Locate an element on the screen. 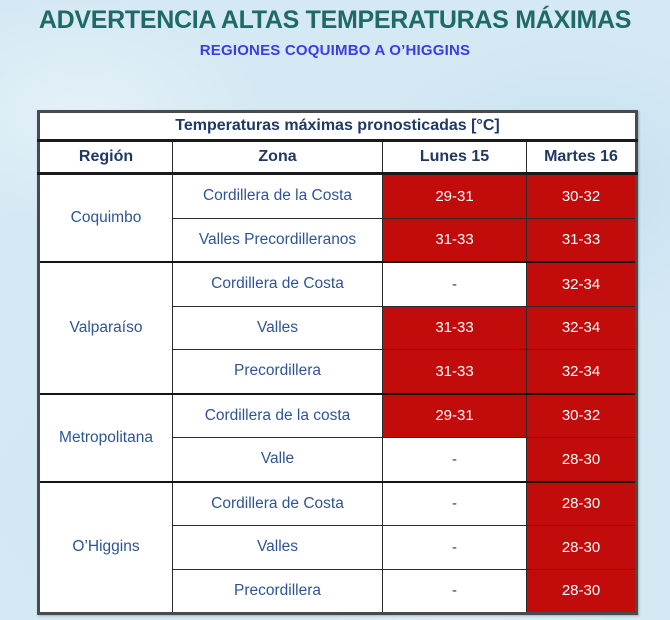  zone-cell: Valles Precordilleranos is located at coordinates (277, 240).